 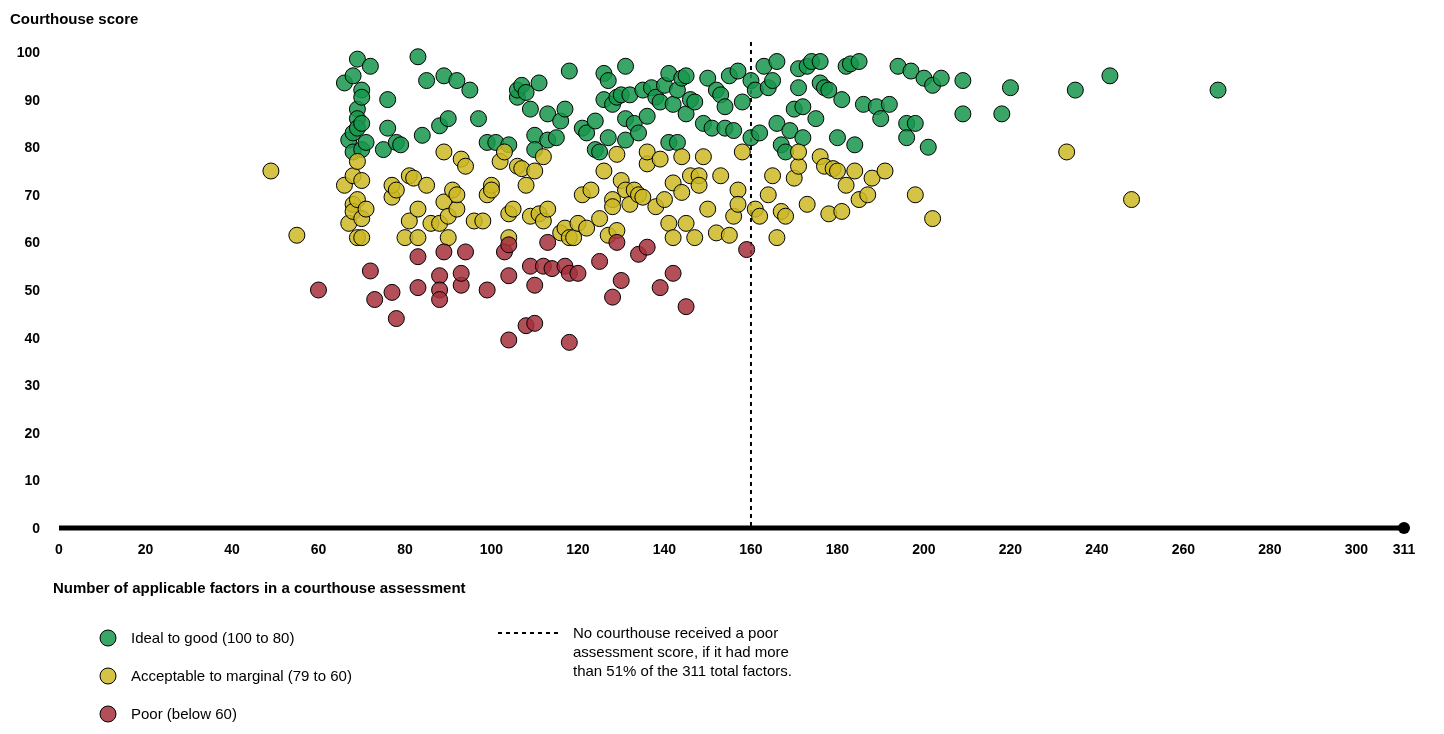 I want to click on y-tick-label: 100, so click(x=28, y=51).